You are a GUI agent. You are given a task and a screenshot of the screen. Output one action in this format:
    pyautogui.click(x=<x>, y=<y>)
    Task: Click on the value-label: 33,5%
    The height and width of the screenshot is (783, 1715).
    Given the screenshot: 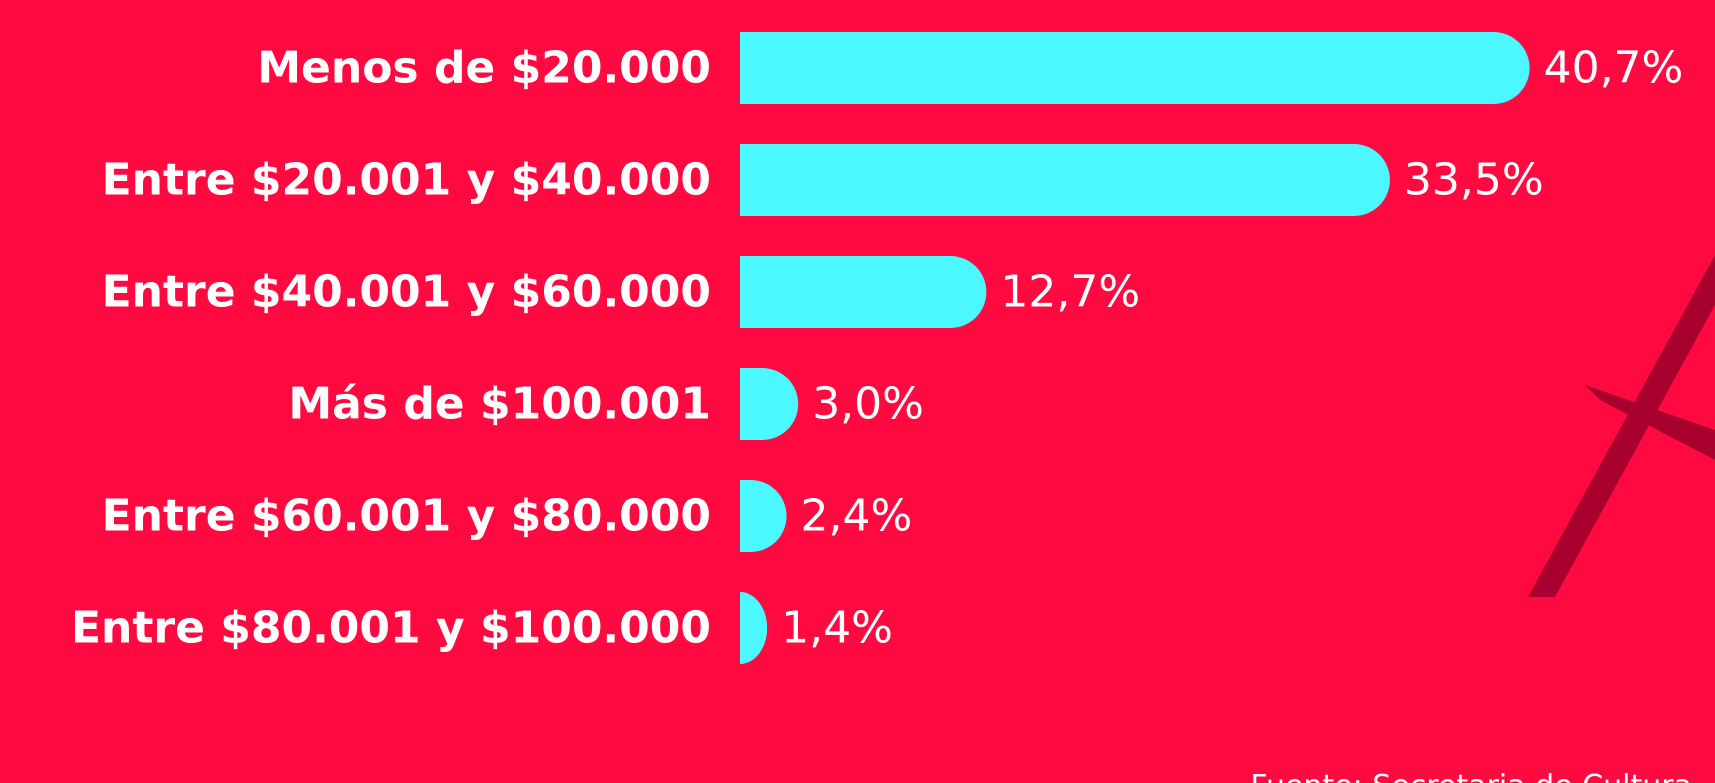 What is the action you would take?
    pyautogui.click(x=1474, y=180)
    